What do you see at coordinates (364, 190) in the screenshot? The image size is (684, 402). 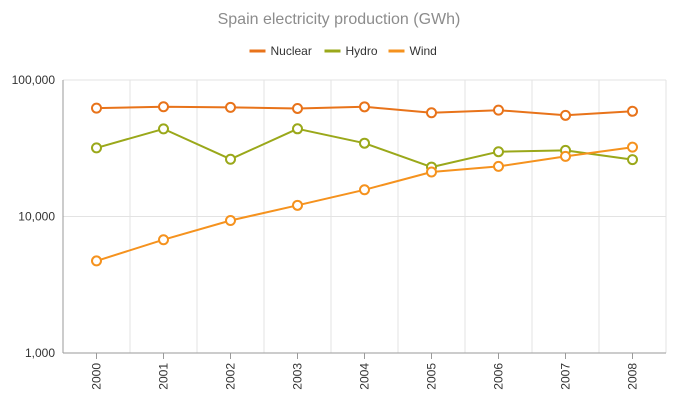 I see `point-wind-2004` at bounding box center [364, 190].